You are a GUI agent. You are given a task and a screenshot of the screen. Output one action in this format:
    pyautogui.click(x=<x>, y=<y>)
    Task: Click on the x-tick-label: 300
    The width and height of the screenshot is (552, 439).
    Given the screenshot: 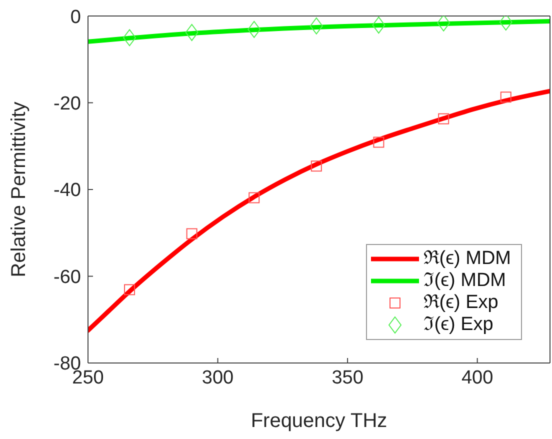 What is the action you would take?
    pyautogui.click(x=218, y=377)
    